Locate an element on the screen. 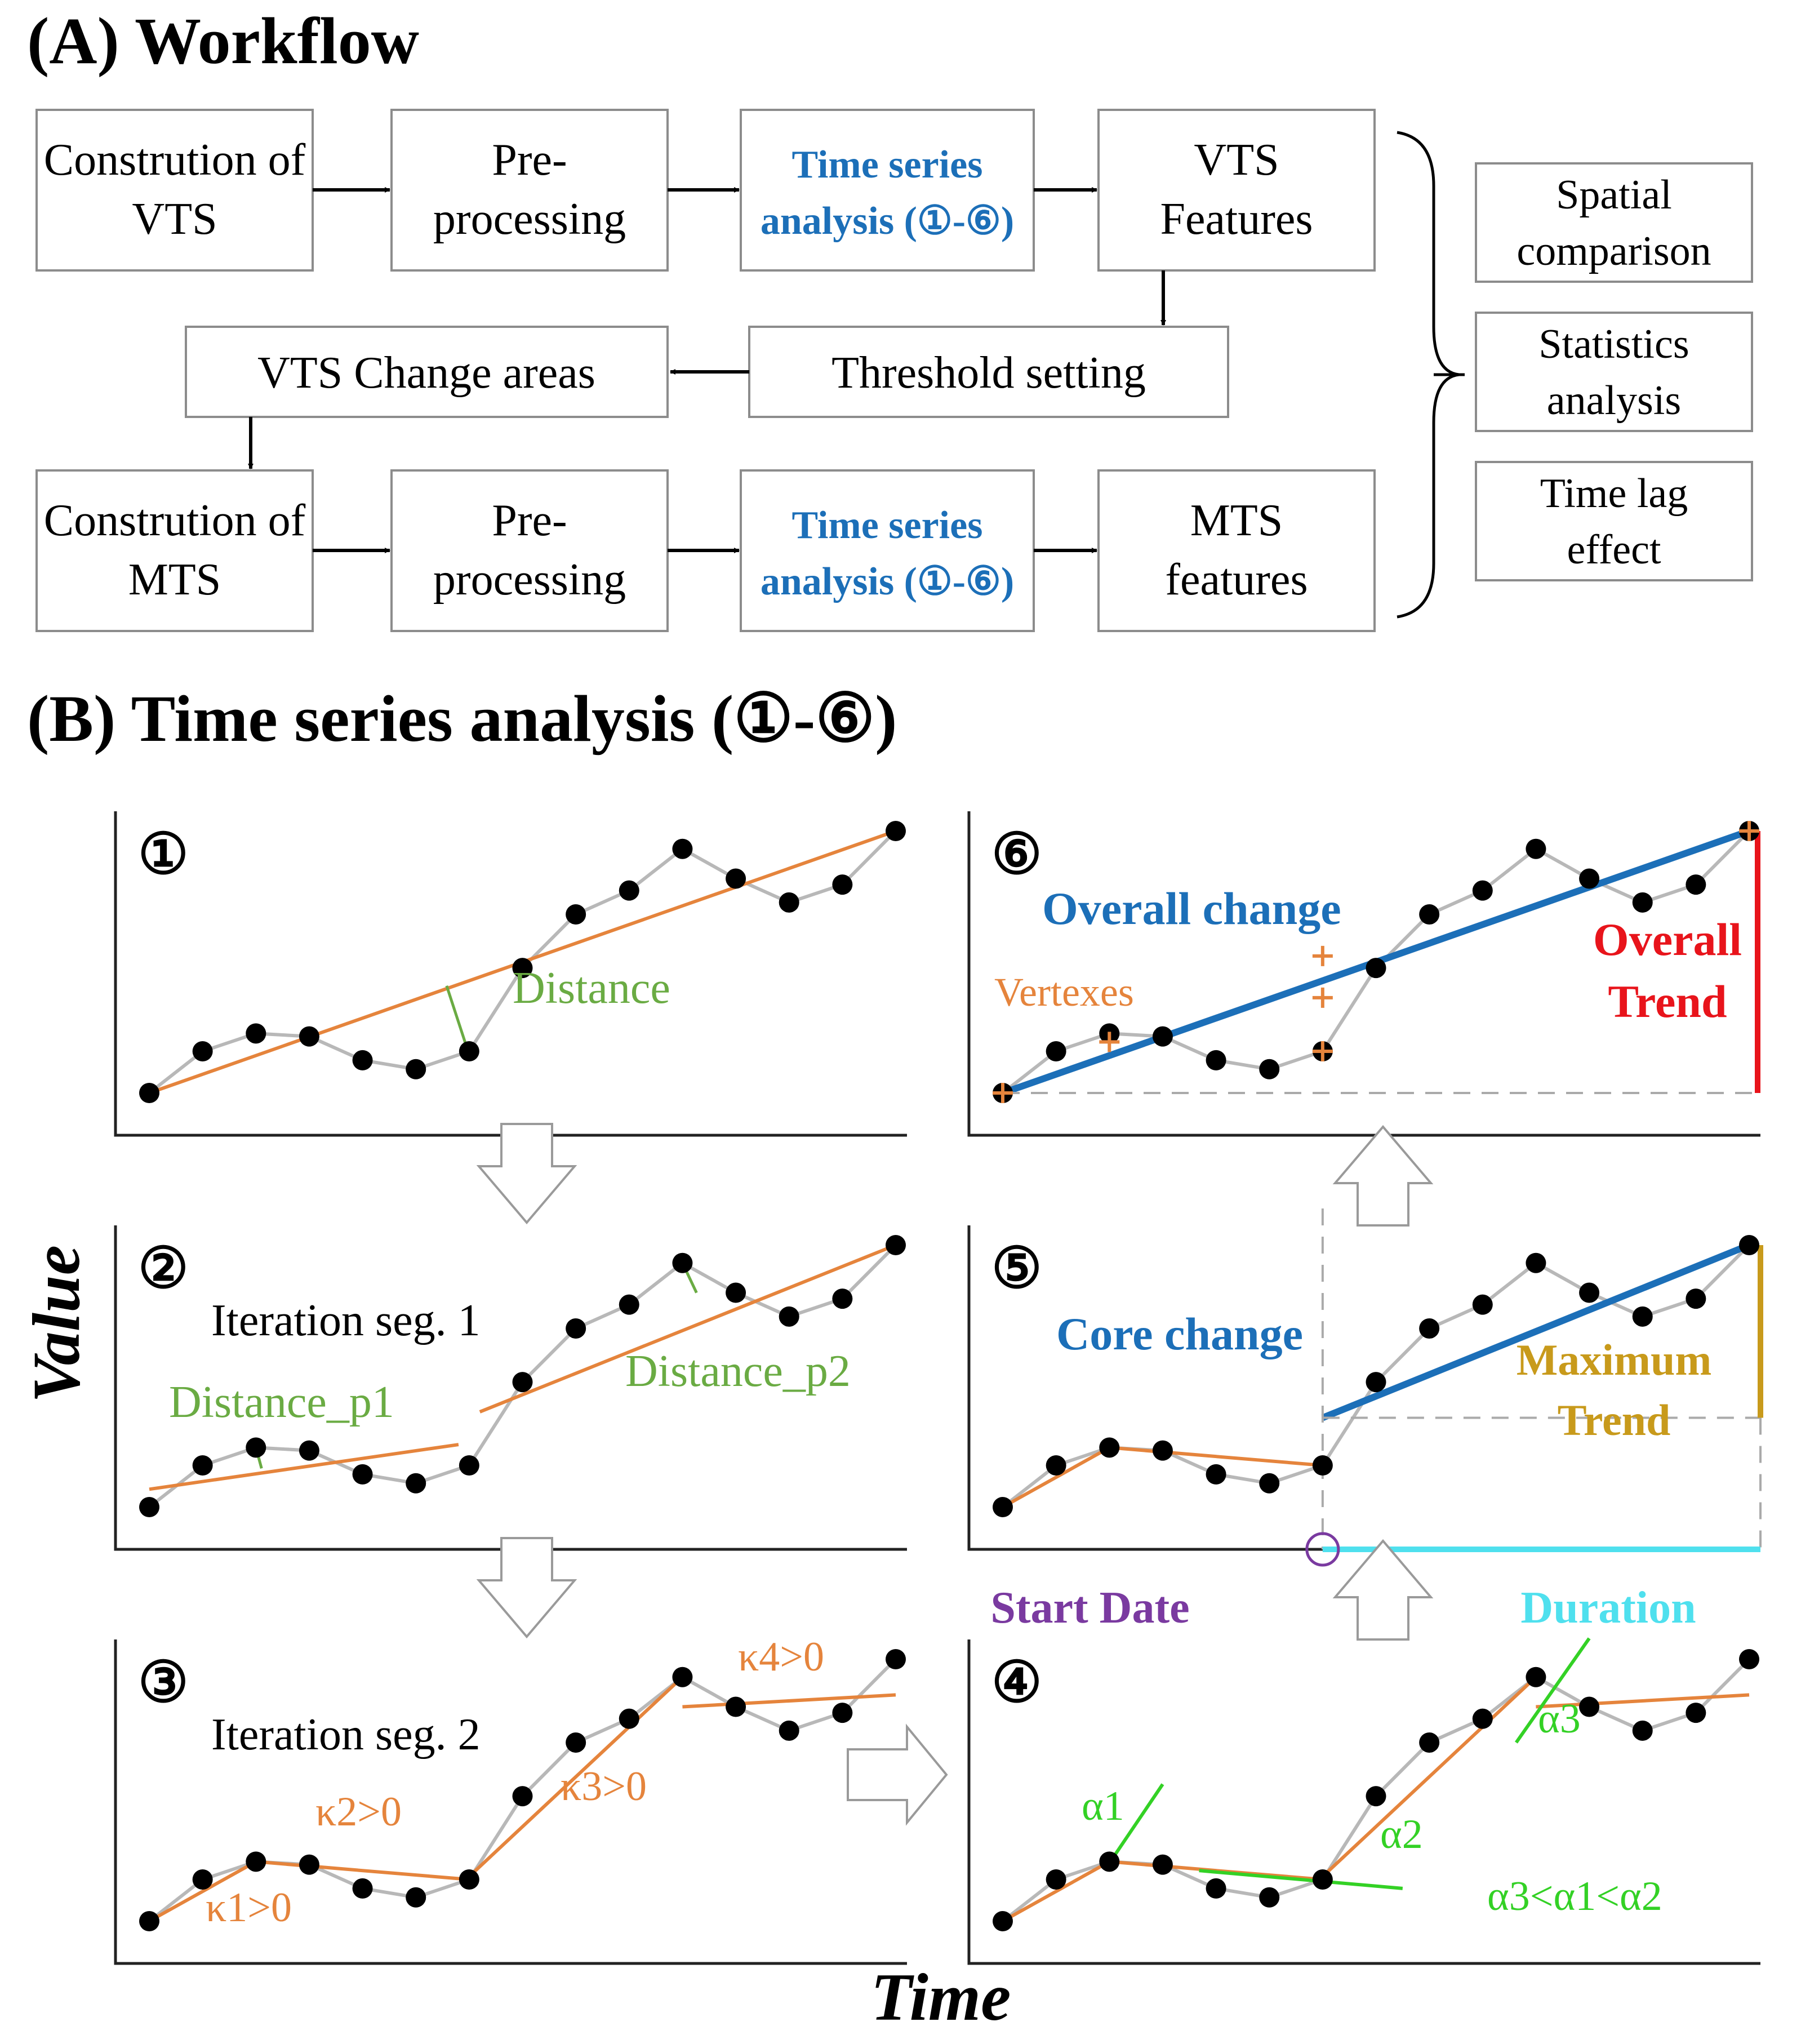 The image size is (1801, 2044). panel-number: ③ is located at coordinates (163, 1682).